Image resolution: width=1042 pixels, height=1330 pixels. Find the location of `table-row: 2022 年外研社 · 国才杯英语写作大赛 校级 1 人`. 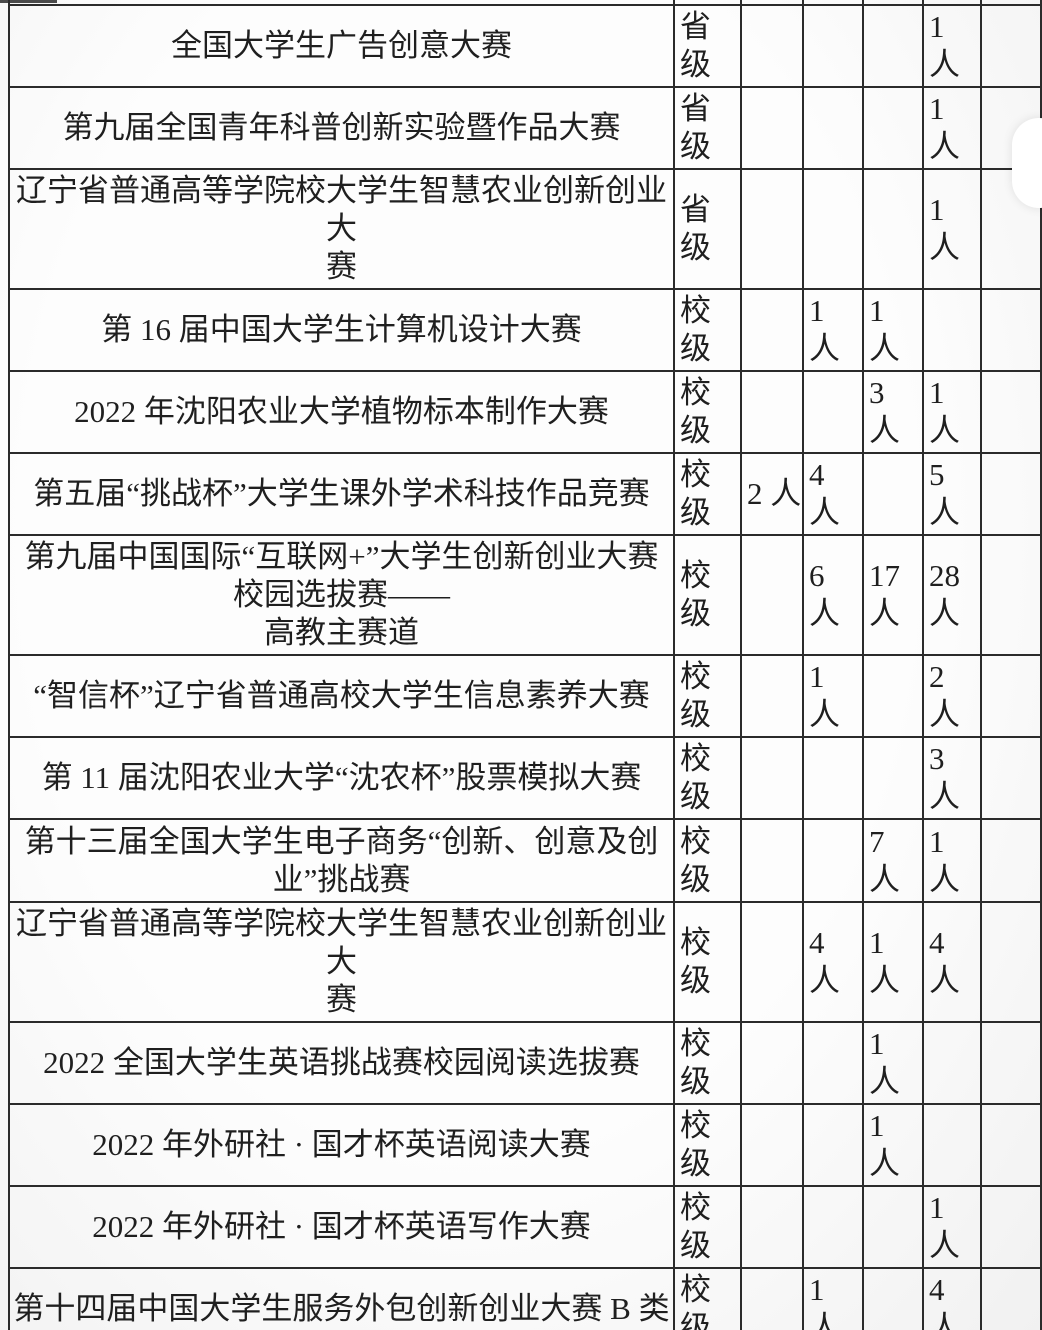

table-row: 2022 年外研社 · 国才杯英语写作大赛 校级 1 人 is located at coordinates (525, 1227).